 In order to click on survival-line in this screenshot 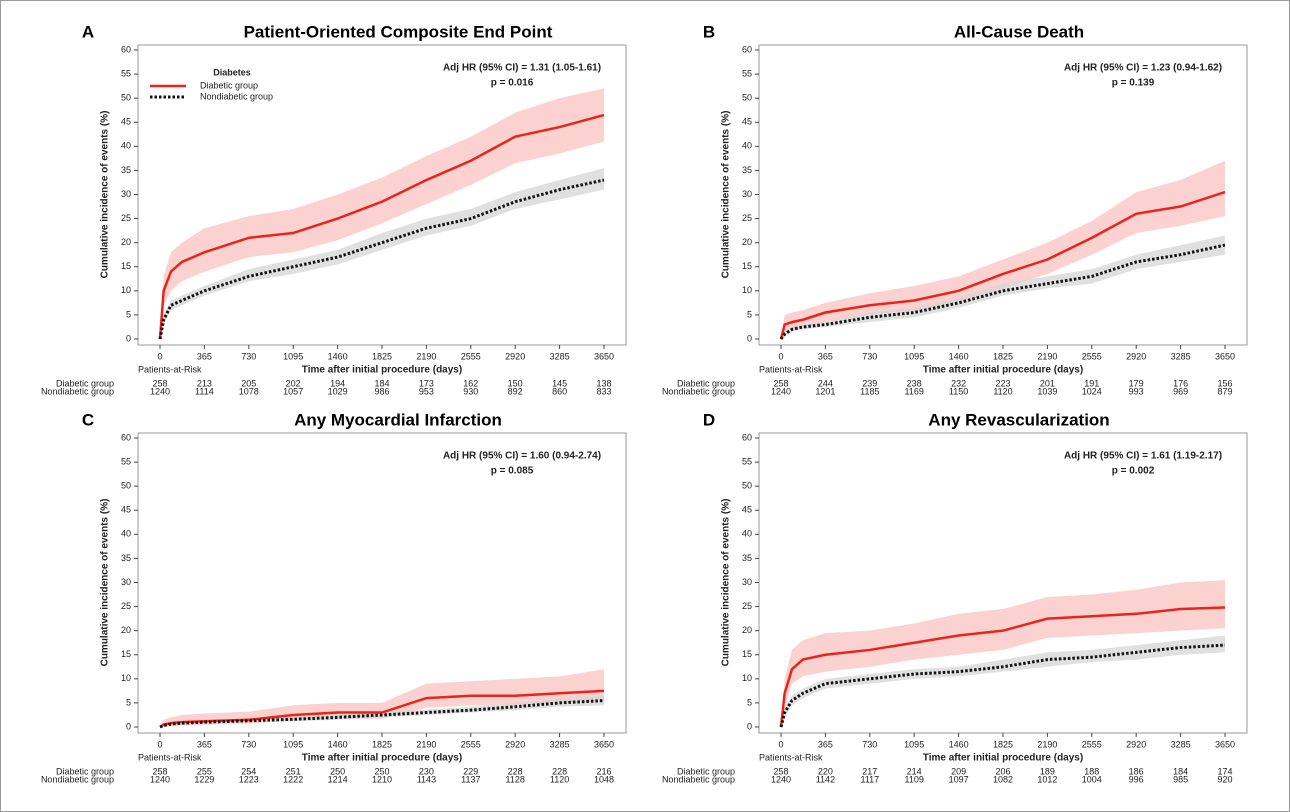, I will do `click(381, 226)`.